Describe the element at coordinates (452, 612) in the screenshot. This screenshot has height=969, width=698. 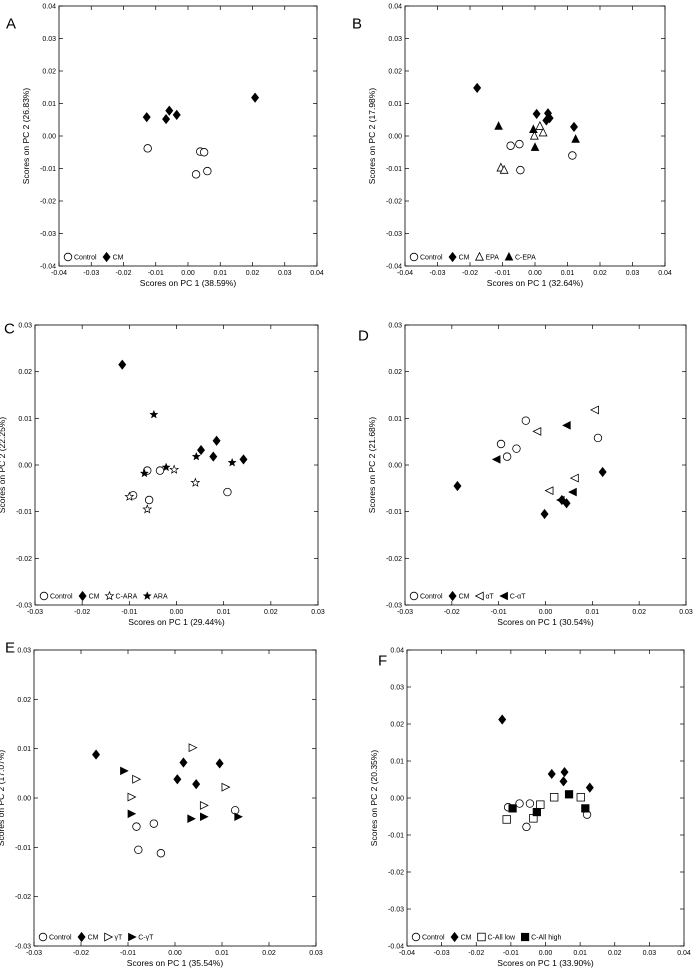
I see `panel-d-xtick-label: -0.02` at that location.